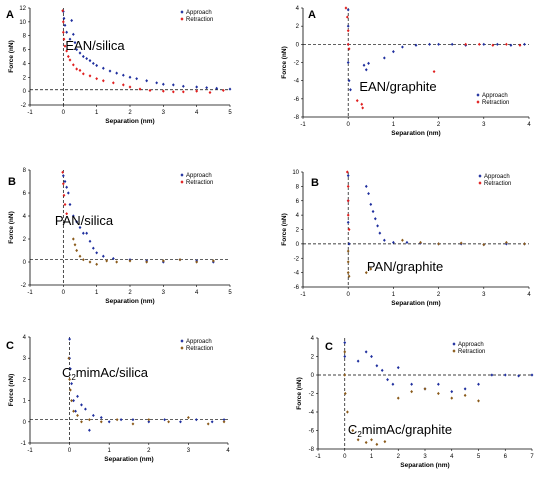 The image size is (550, 479). I want to click on x-tick-label: 5, so click(230, 293).